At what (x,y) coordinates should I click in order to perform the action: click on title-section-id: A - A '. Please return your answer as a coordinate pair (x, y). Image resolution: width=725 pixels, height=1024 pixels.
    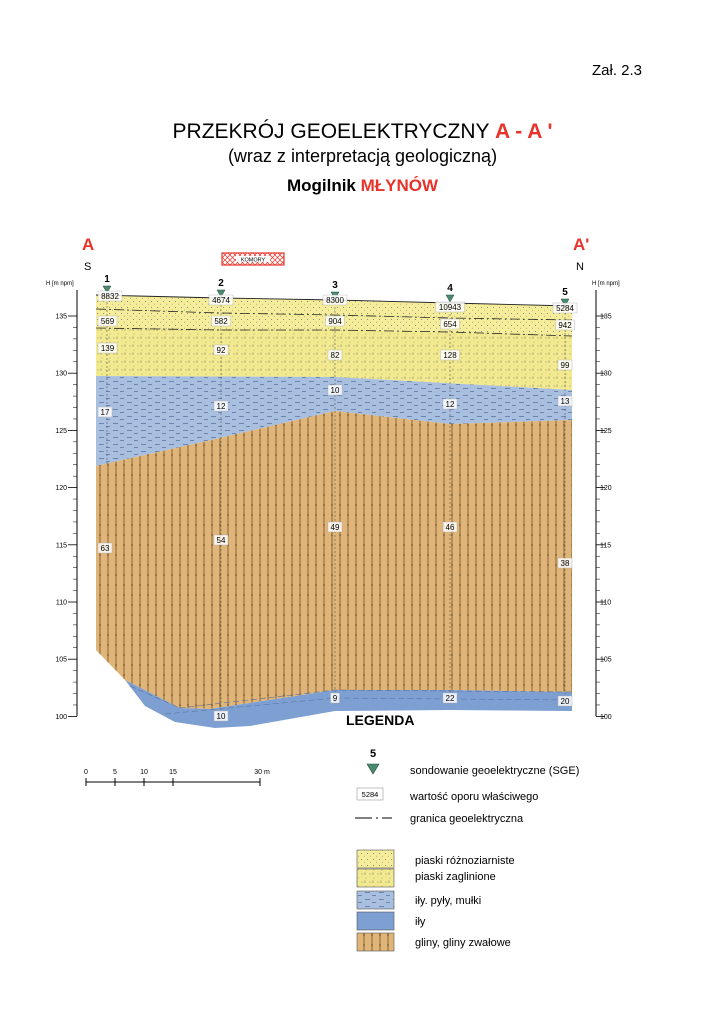
    Looking at the image, I should click on (523, 131).